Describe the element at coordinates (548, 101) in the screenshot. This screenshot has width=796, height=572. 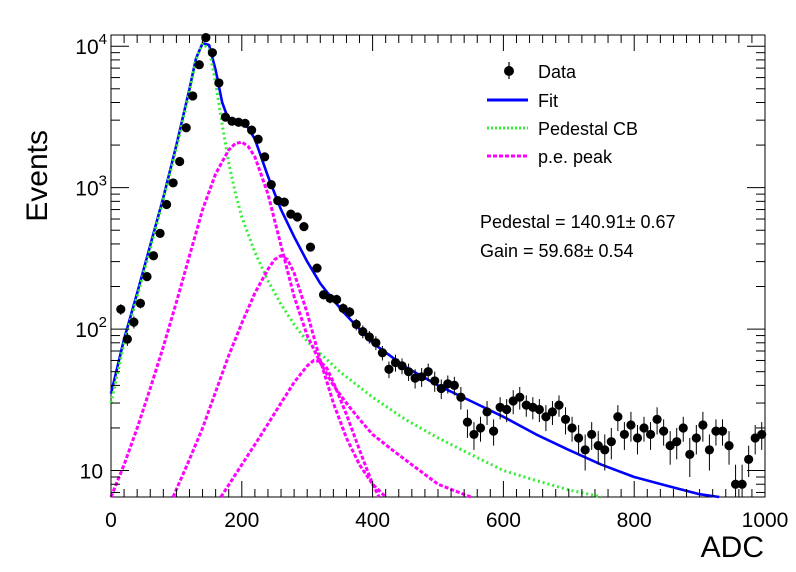
I see `legend-label-fit: Fit` at that location.